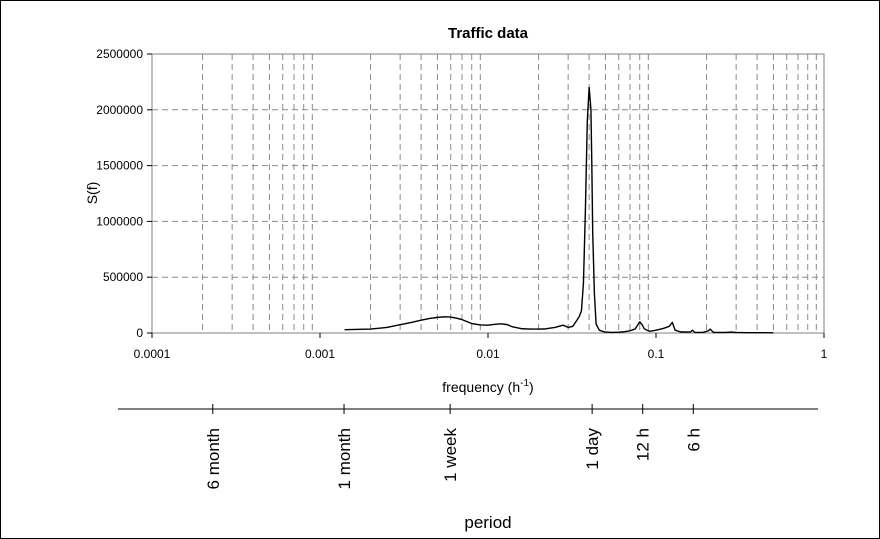  I want to click on x-axis-label-superscript: -1, so click(524, 383).